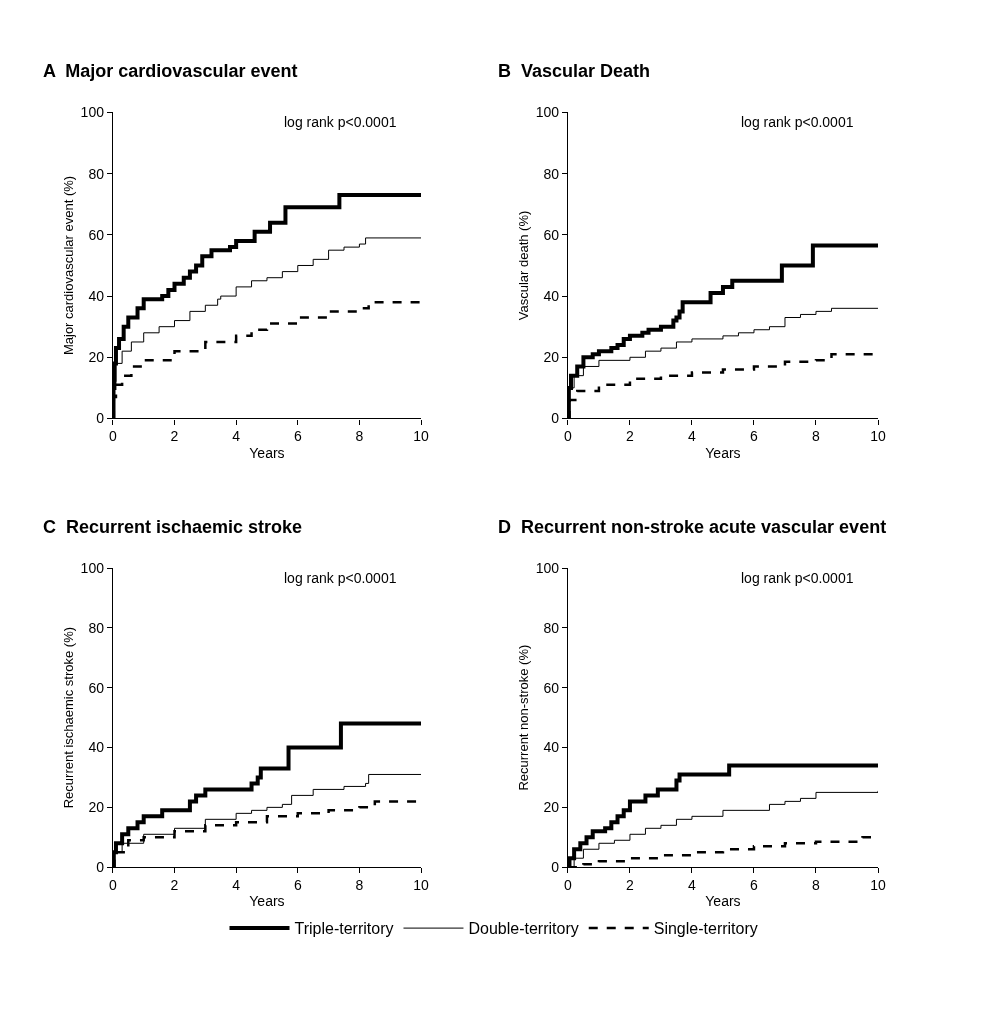  I want to click on y-axis-title: Major cardiovascular event (%), so click(68, 265).